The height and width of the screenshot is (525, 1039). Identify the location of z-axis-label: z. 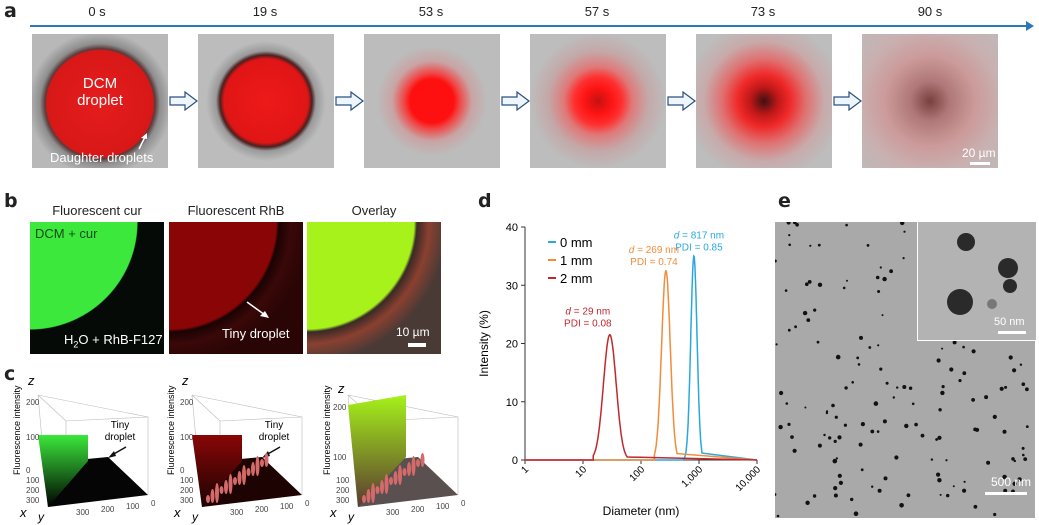
(185, 380).